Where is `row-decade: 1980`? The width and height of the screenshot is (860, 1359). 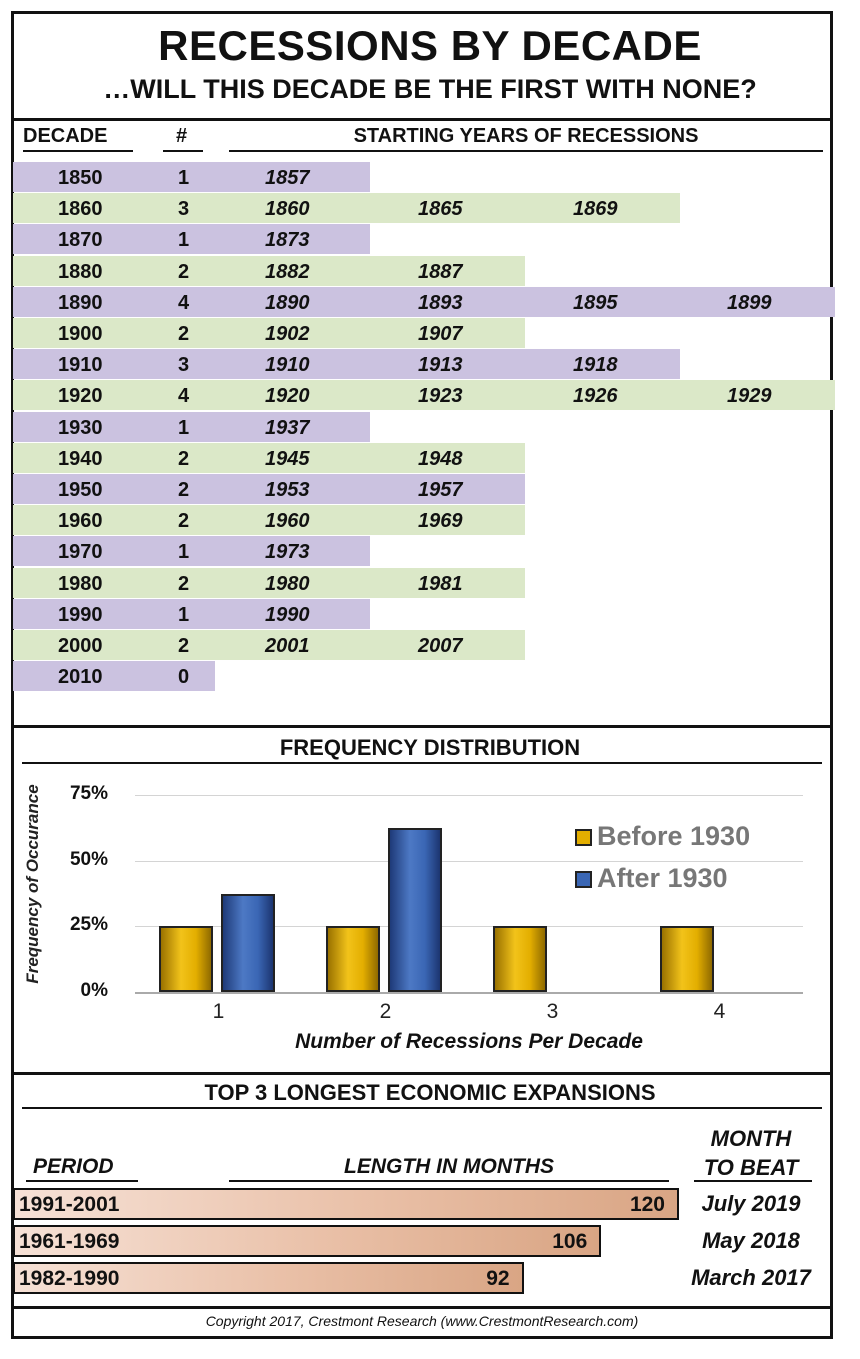
row-decade: 1980 is located at coordinates (80, 583).